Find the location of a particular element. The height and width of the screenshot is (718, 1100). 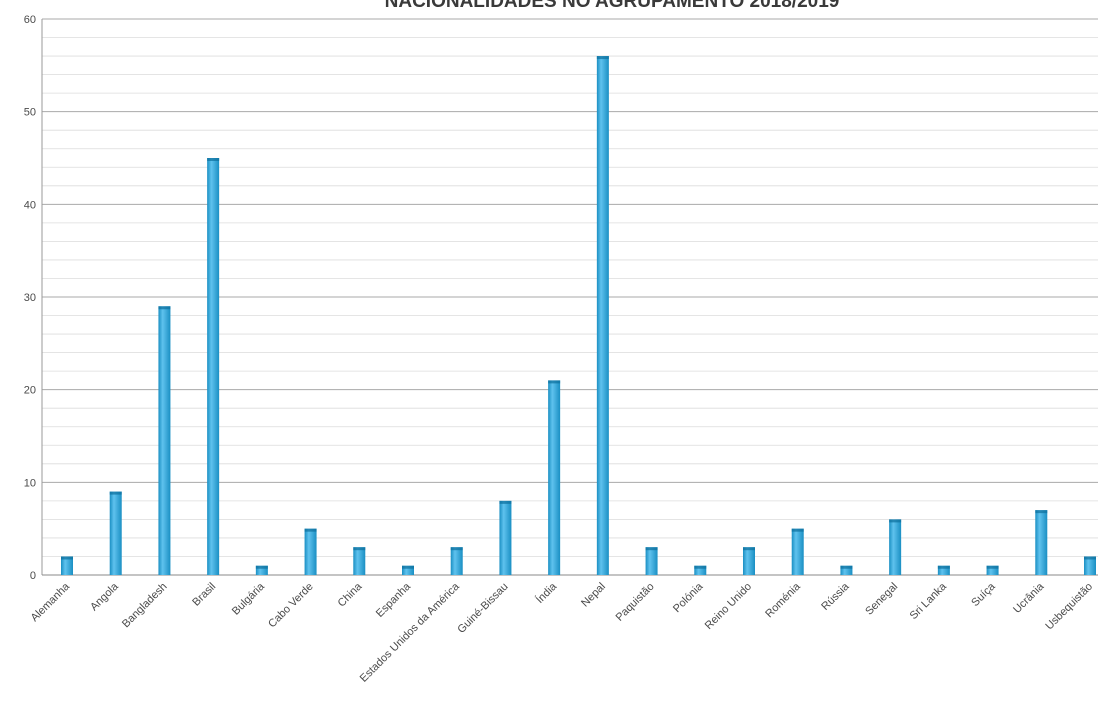

x-tick-label: Senegal is located at coordinates (881, 599).